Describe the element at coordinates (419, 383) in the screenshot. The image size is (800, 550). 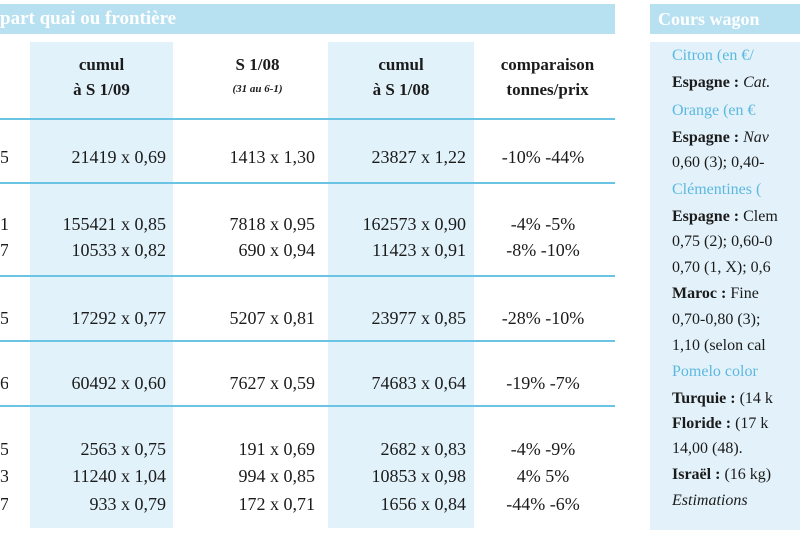
I see `table-cell: 74683 x 0,64` at that location.